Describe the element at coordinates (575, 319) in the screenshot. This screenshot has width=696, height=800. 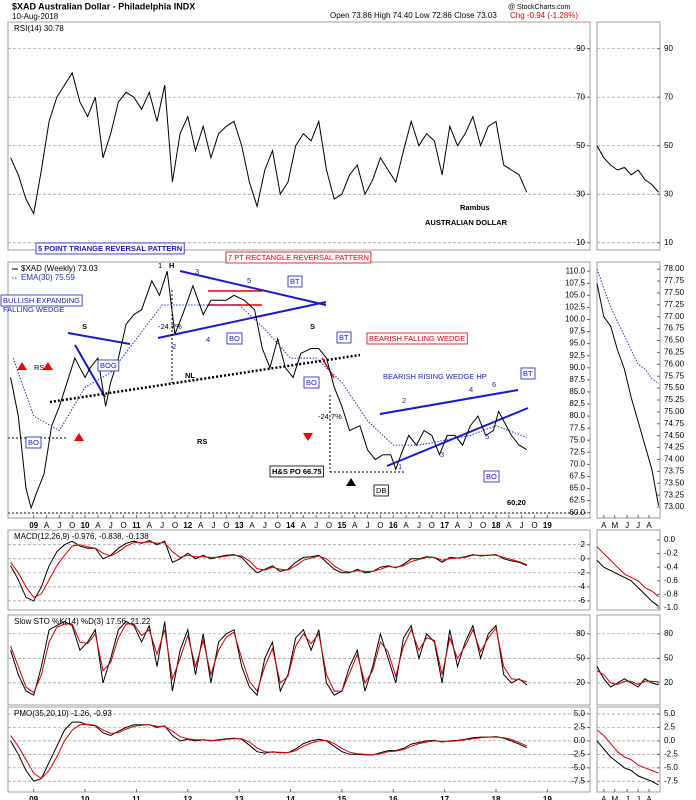
I see `y-tick-label: 100.0` at that location.